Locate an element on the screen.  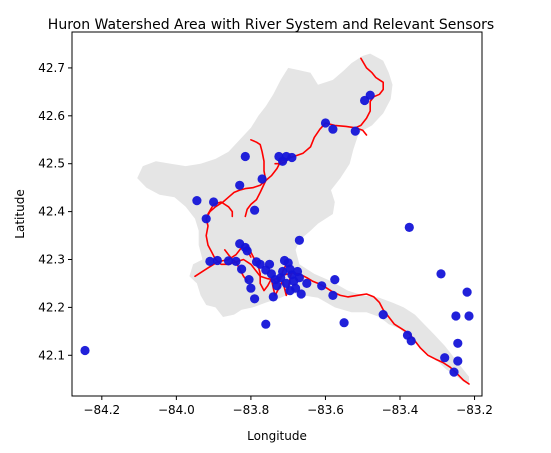
y-axis: 42.1 42.2 42.3 42.4 42.5 42.6 42.7 is located at coordinates (55, 211).